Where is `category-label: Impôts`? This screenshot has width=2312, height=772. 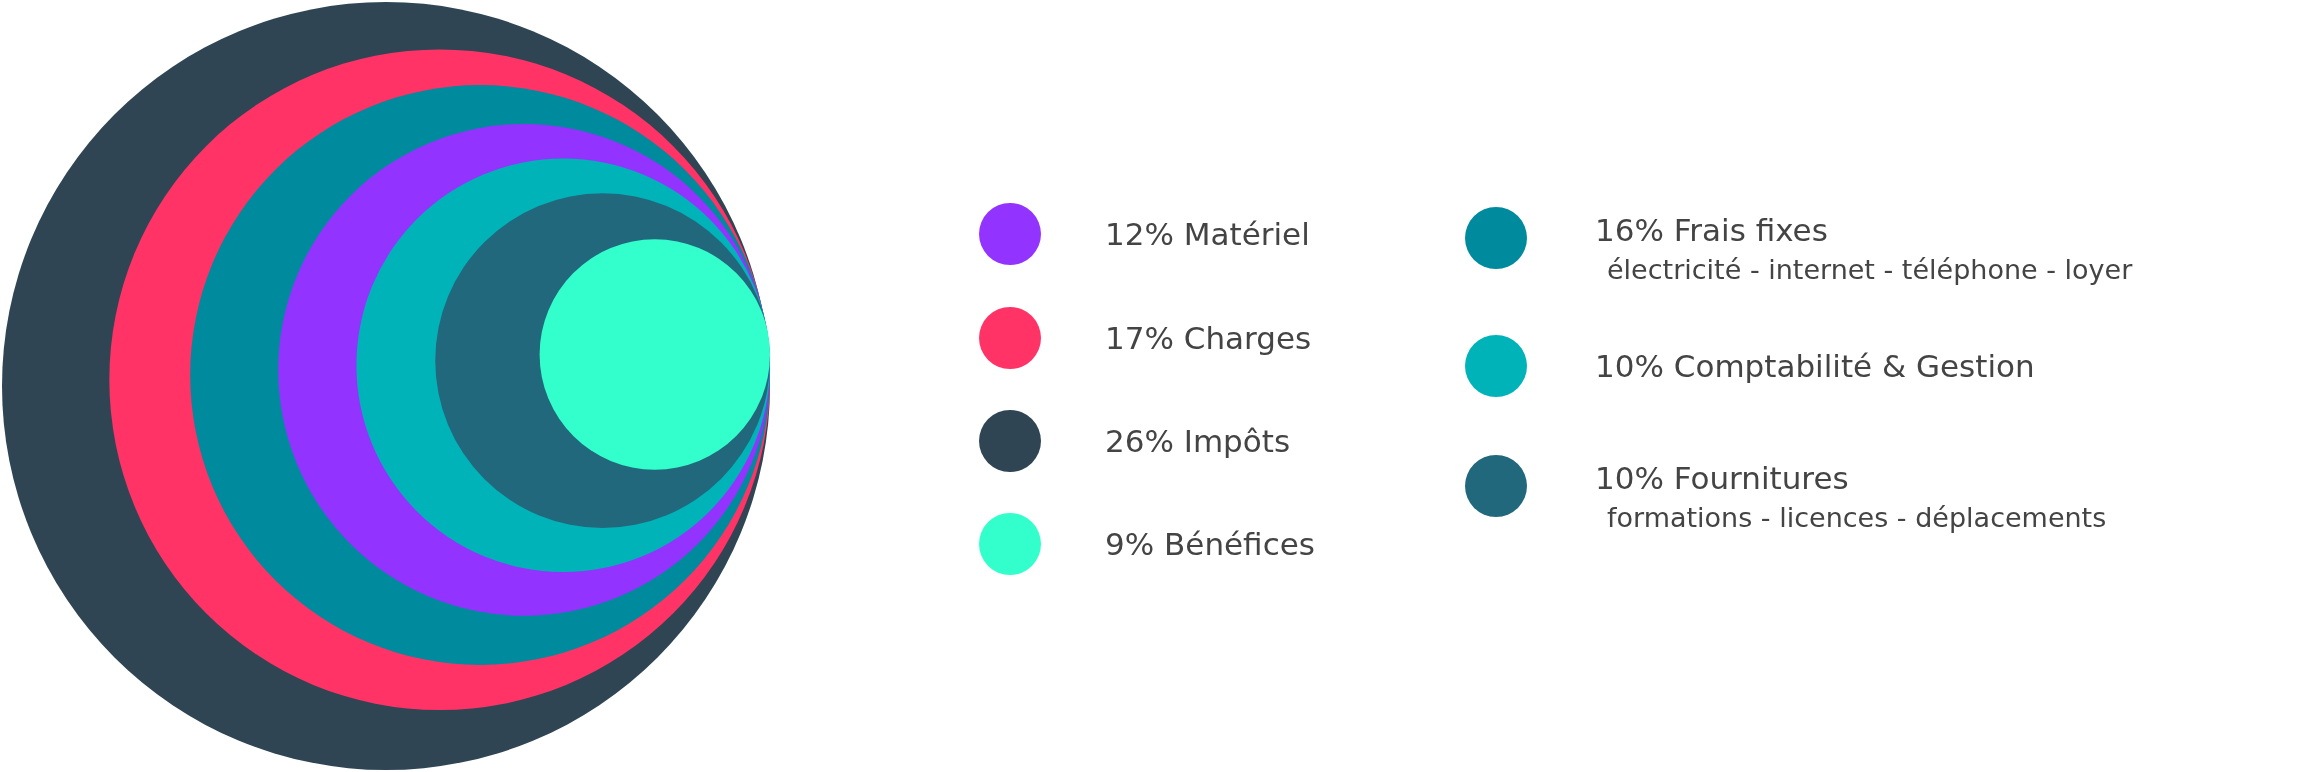 category-label: Impôts is located at coordinates (1237, 440).